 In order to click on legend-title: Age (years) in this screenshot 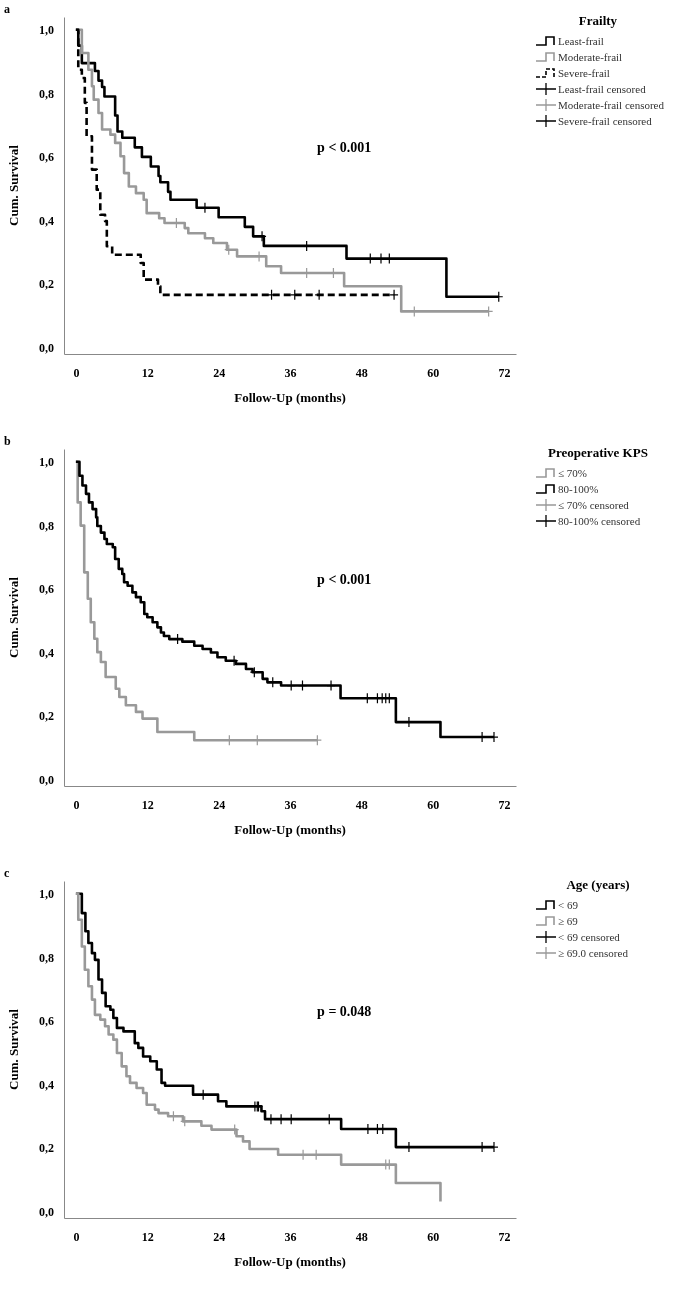, I will do `click(598, 884)`.